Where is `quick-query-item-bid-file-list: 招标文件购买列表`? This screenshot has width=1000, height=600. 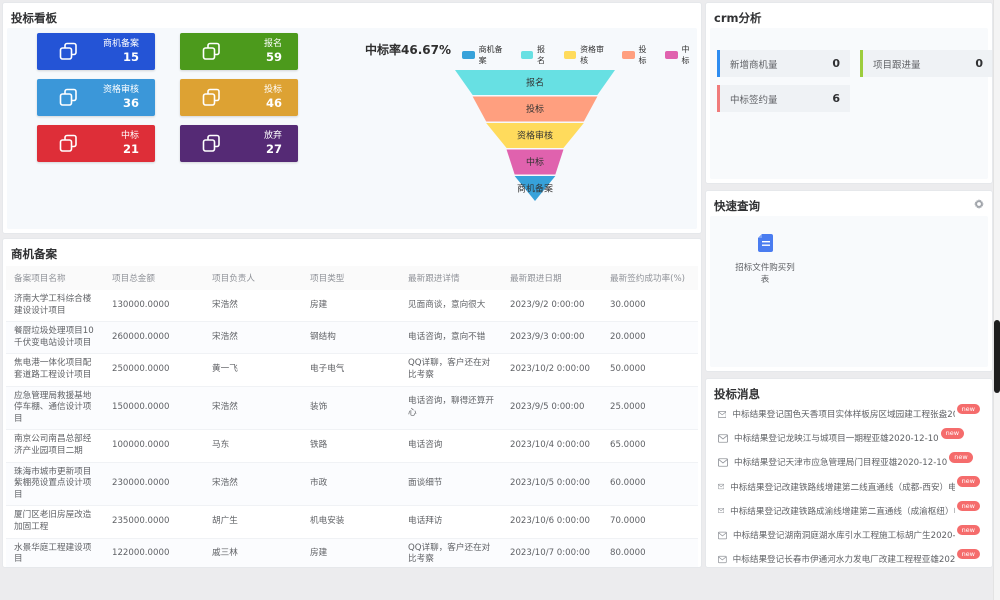
quick-query-item-bid-file-list: 招标文件购买列表 is located at coordinates (765, 259).